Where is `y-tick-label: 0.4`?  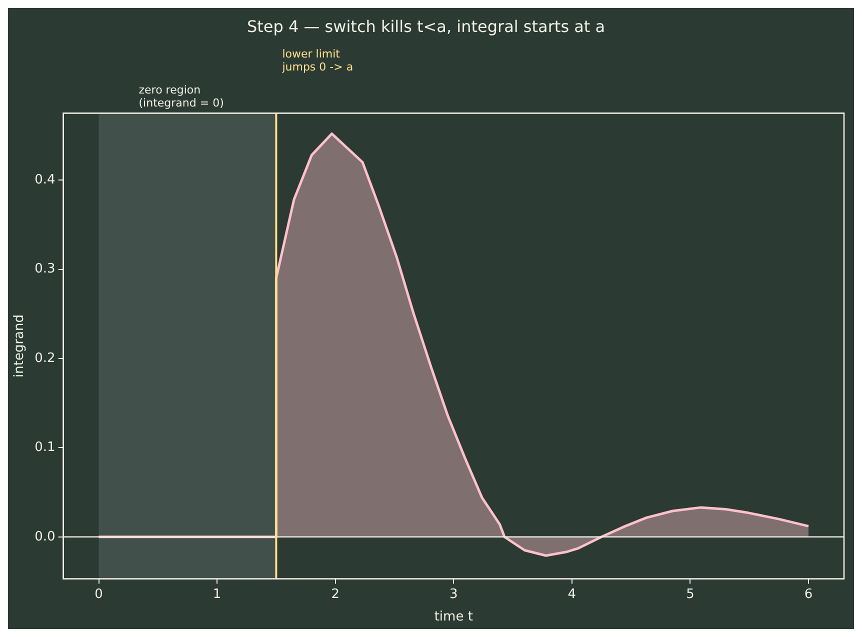
y-tick-label: 0.4 is located at coordinates (45, 180).